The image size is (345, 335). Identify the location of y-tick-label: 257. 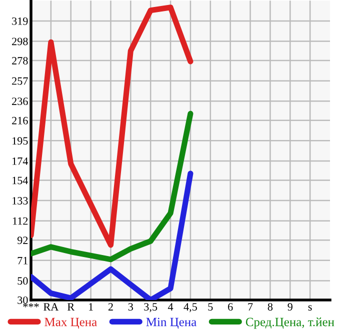
(20, 81).